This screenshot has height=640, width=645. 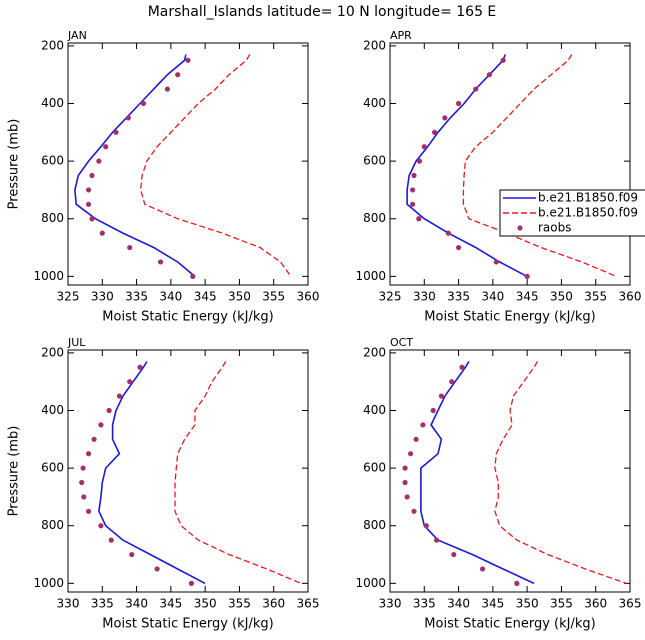 I want to click on x-tick-label: 335, so click(x=136, y=297).